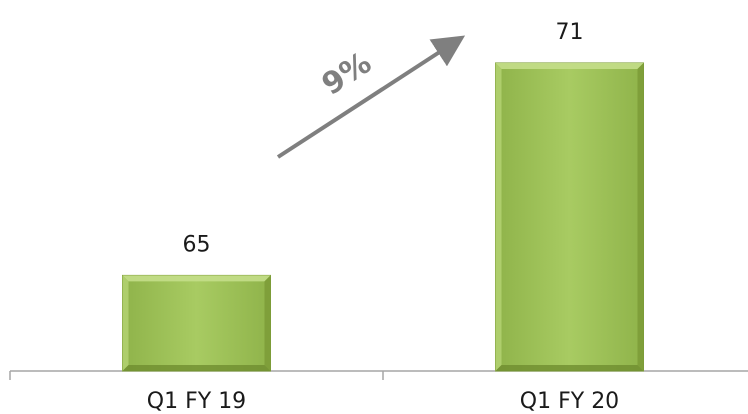  What do you see at coordinates (196, 401) in the screenshot?
I see `x-tick-label-1: Q1 FY 19` at bounding box center [196, 401].